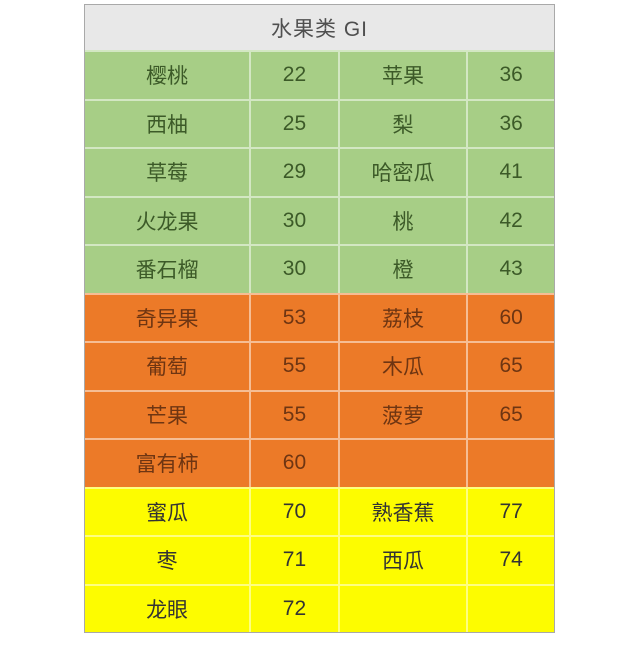 This screenshot has width=640, height=660. I want to click on fruit-name-cell: 草莓, so click(167, 174).